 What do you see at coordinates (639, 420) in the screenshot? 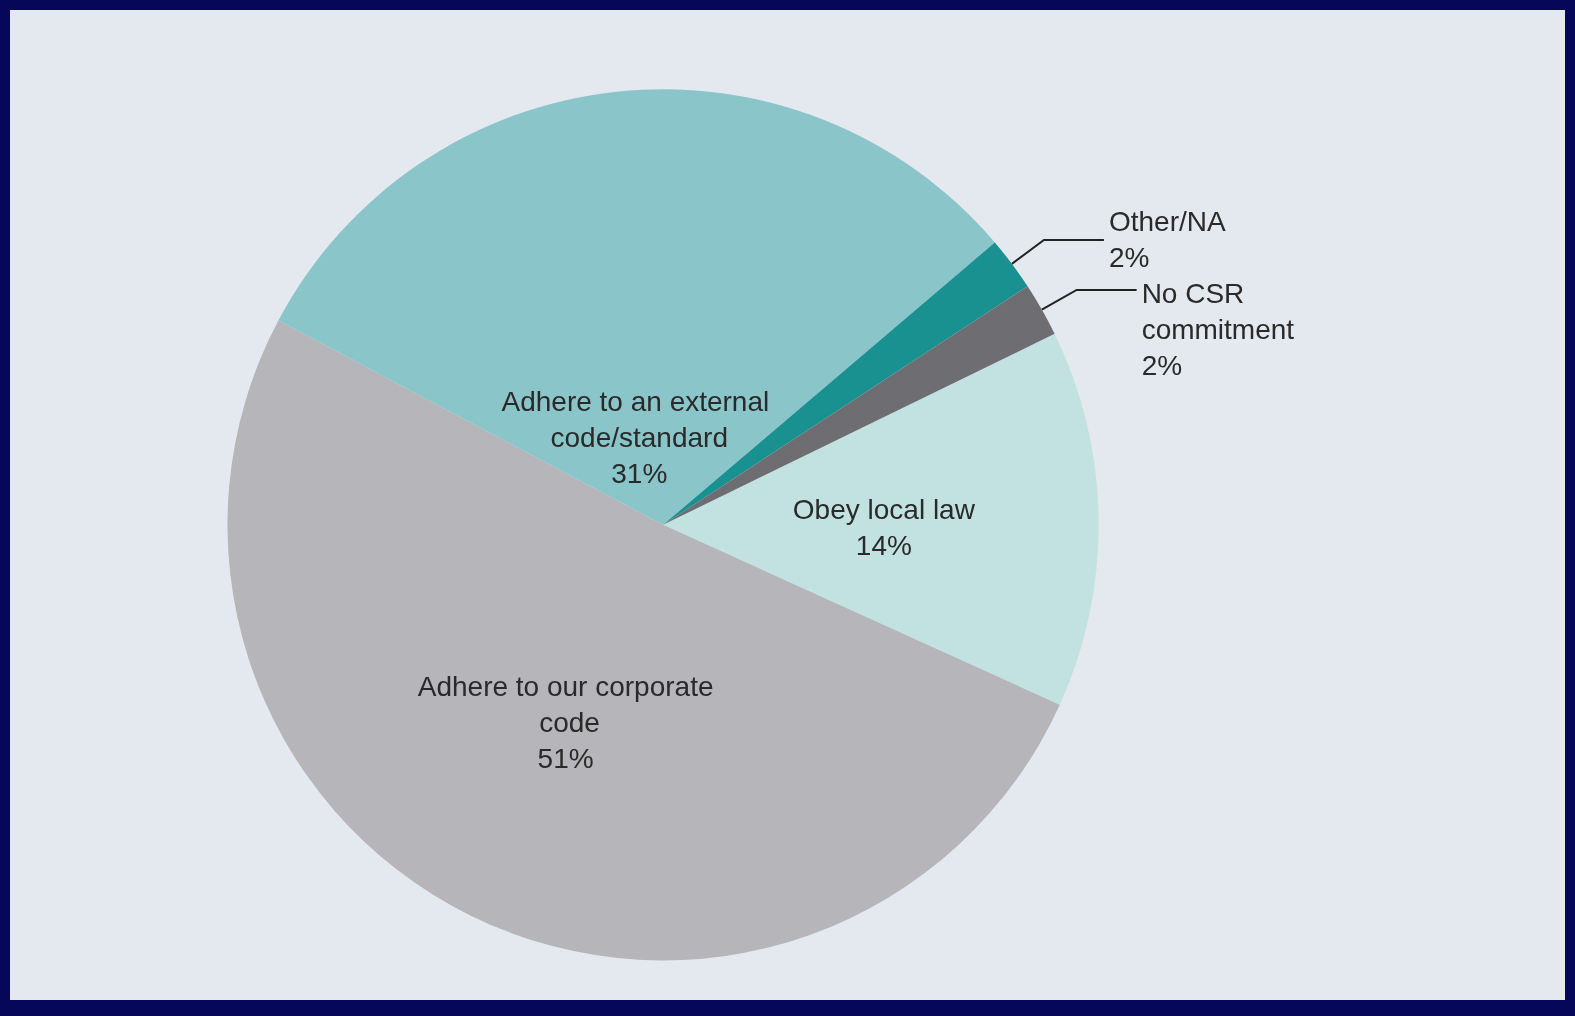
I see `slice-label: Adhere to an external code/standard` at bounding box center [639, 420].